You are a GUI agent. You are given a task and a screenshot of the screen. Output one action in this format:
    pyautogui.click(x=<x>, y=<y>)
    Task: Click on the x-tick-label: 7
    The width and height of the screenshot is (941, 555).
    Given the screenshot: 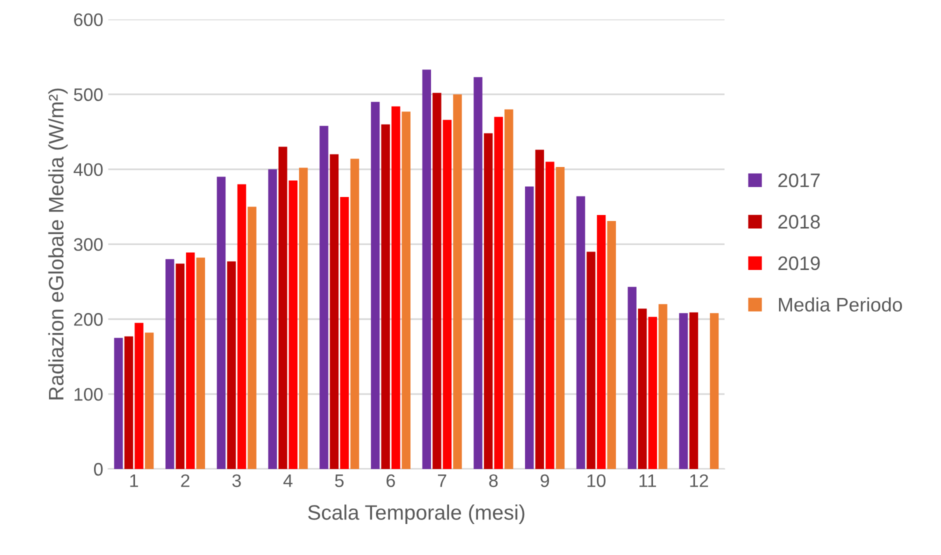 What is the action you would take?
    pyautogui.click(x=442, y=480)
    